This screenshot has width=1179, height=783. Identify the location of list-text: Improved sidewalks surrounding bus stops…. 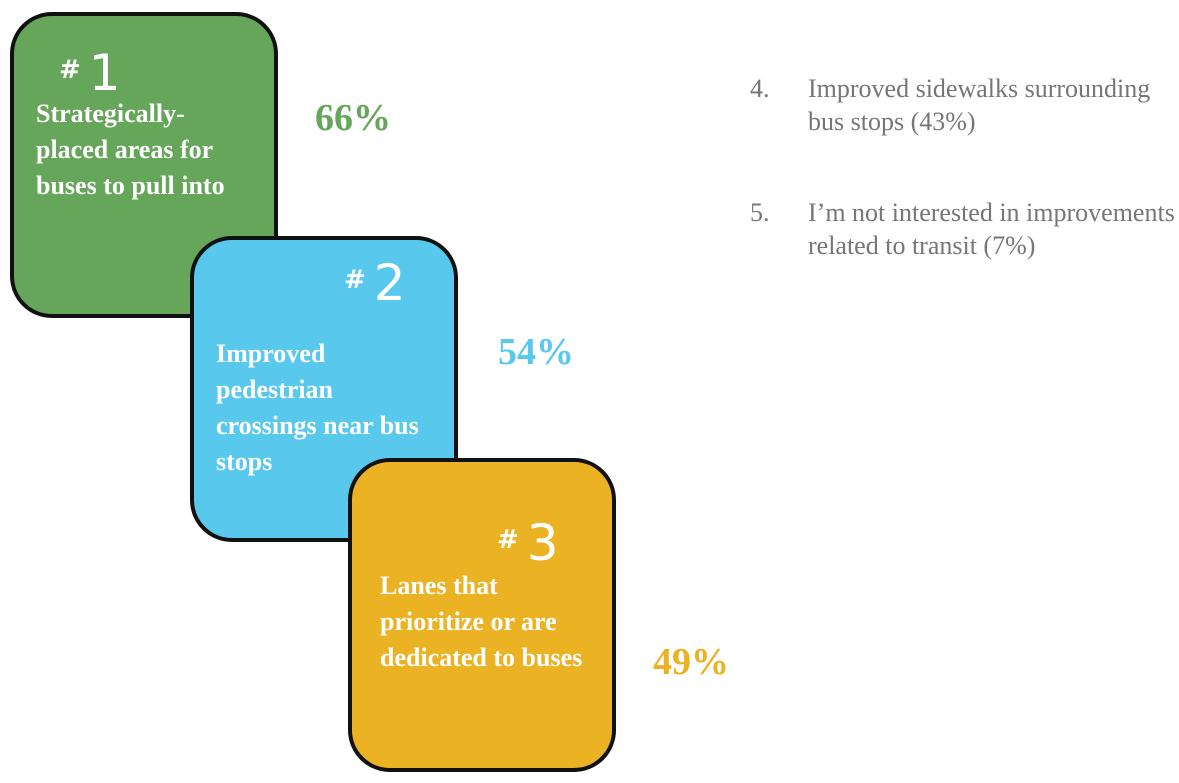
(979, 105).